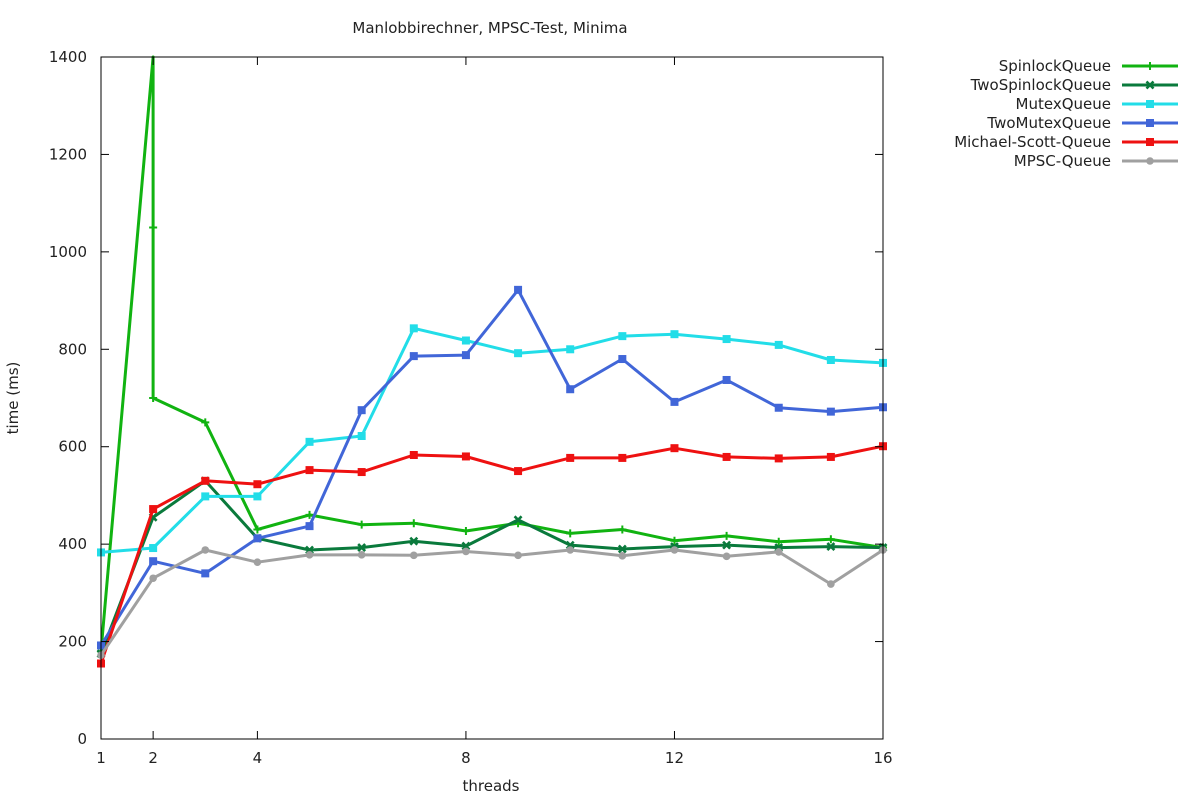 This screenshot has width=1200, height=800. I want to click on y-tick-label: 800, so click(72, 349).